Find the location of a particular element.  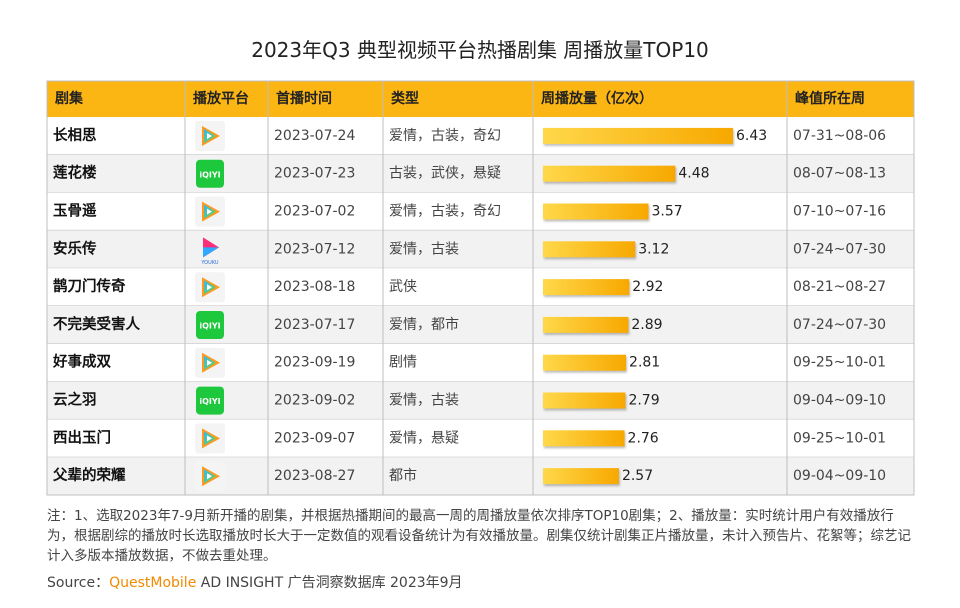

value-label: 2.81 is located at coordinates (644, 363).